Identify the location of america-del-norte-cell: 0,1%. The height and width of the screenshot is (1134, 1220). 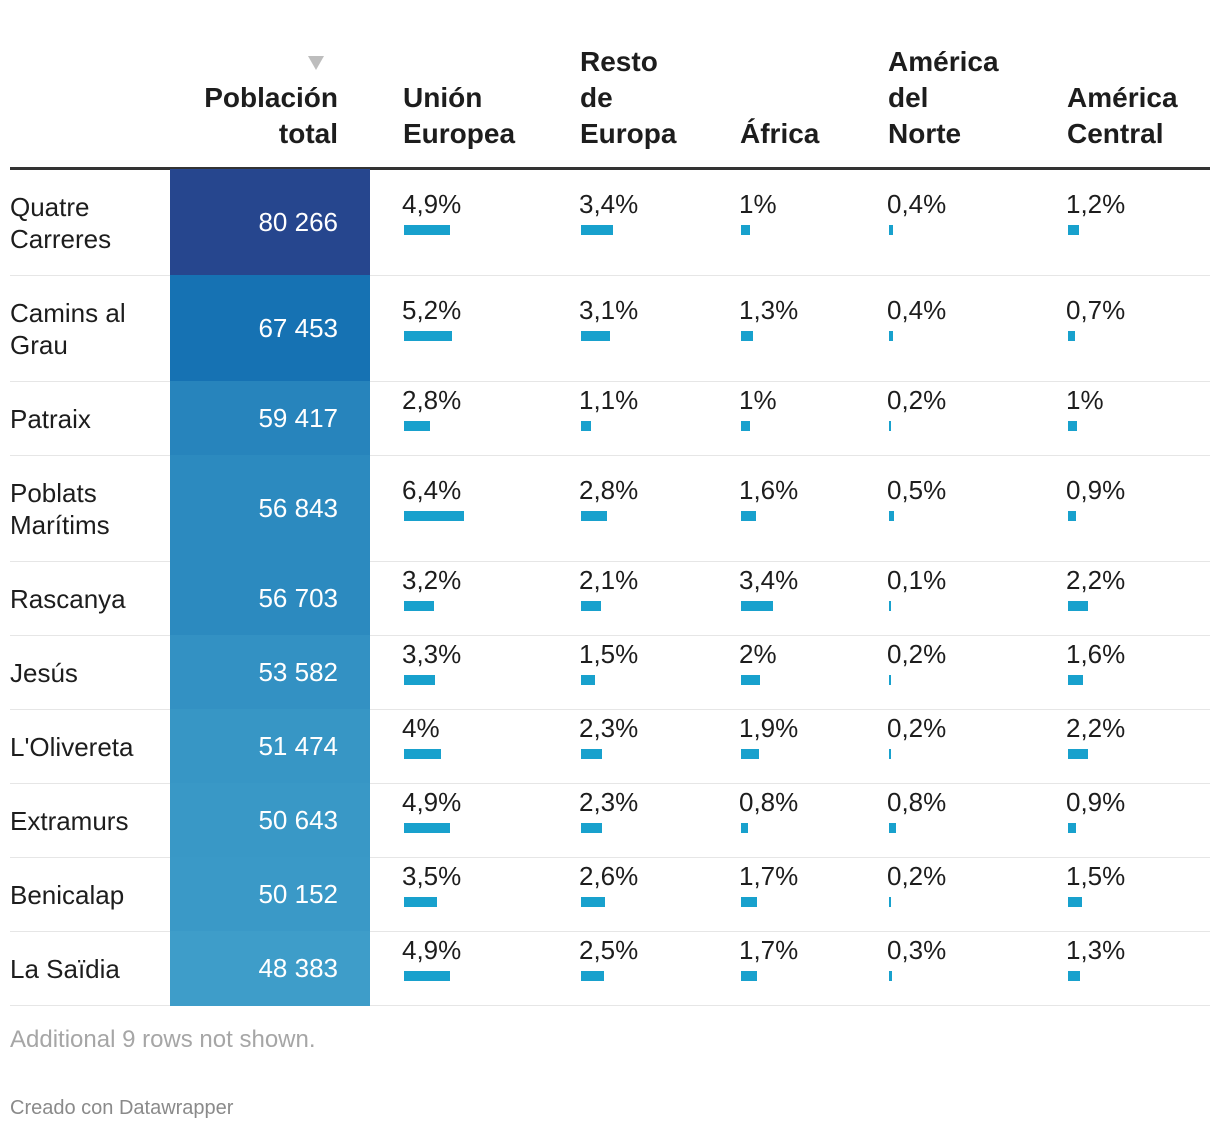
(962, 598).